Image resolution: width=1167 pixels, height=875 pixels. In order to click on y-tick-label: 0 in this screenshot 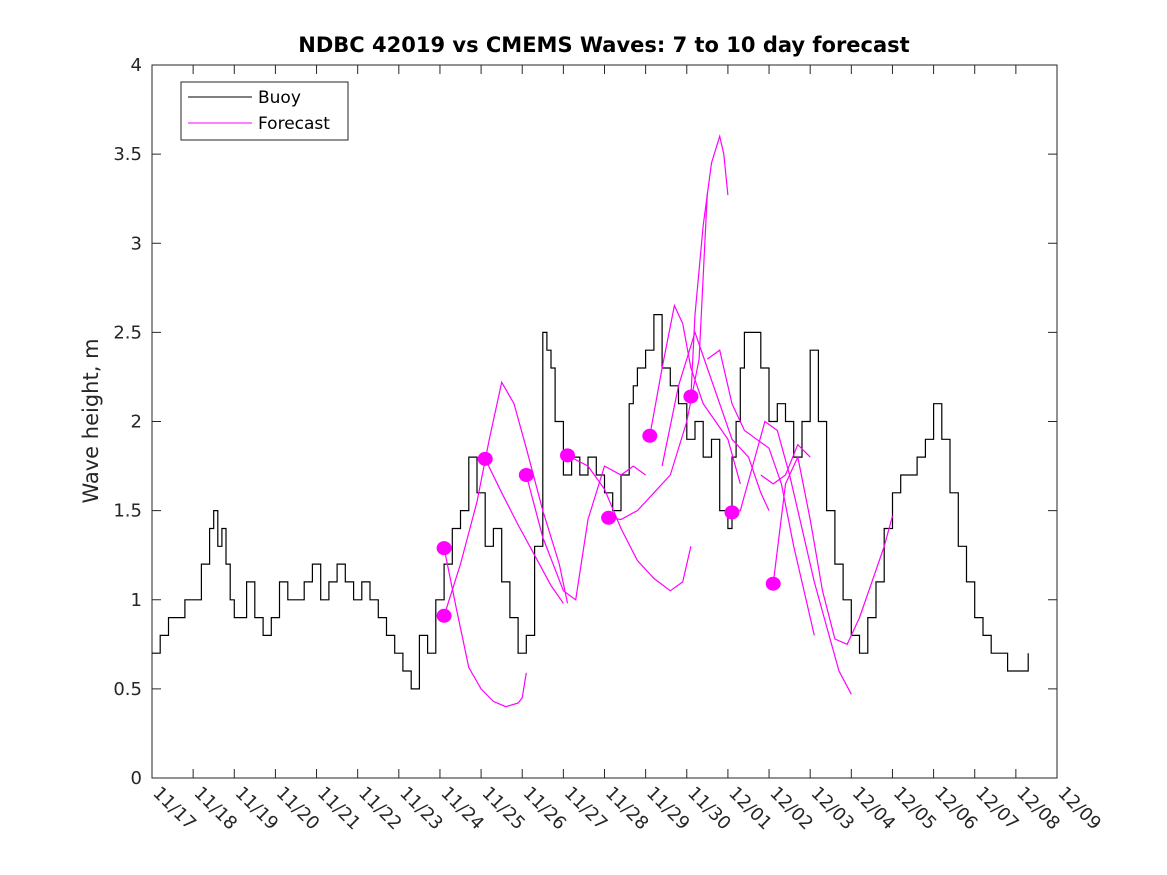, I will do `click(136, 778)`.